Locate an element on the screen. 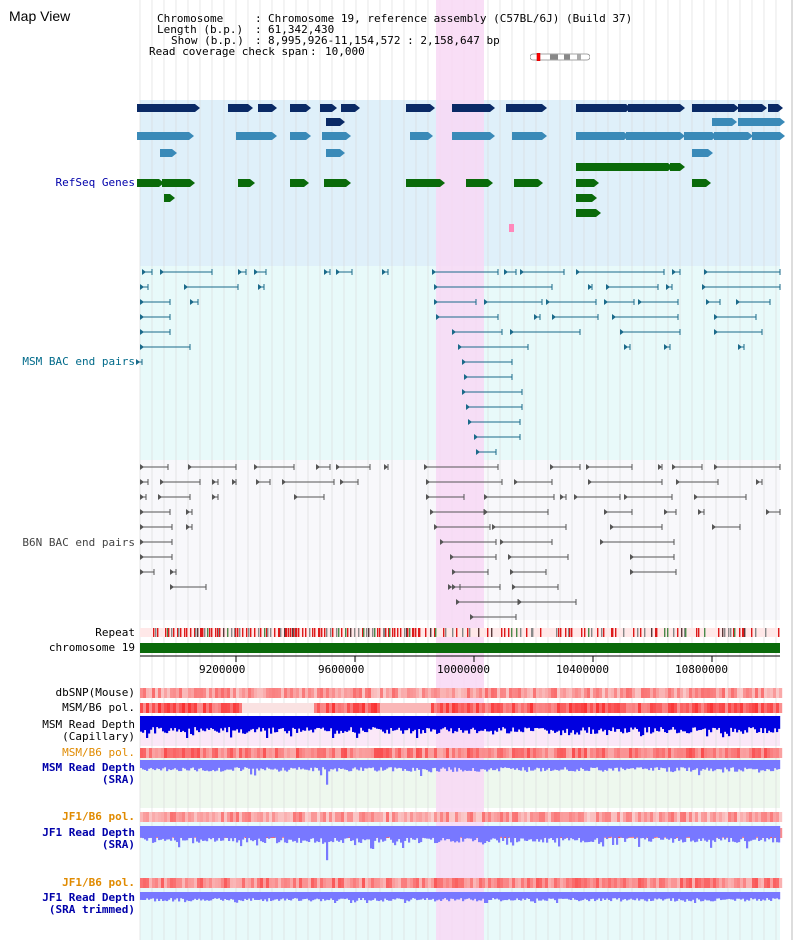 The width and height of the screenshot is (800, 940). track-label-jf1-b6-pol: JF1/B6 pol. is located at coordinates (98, 816).